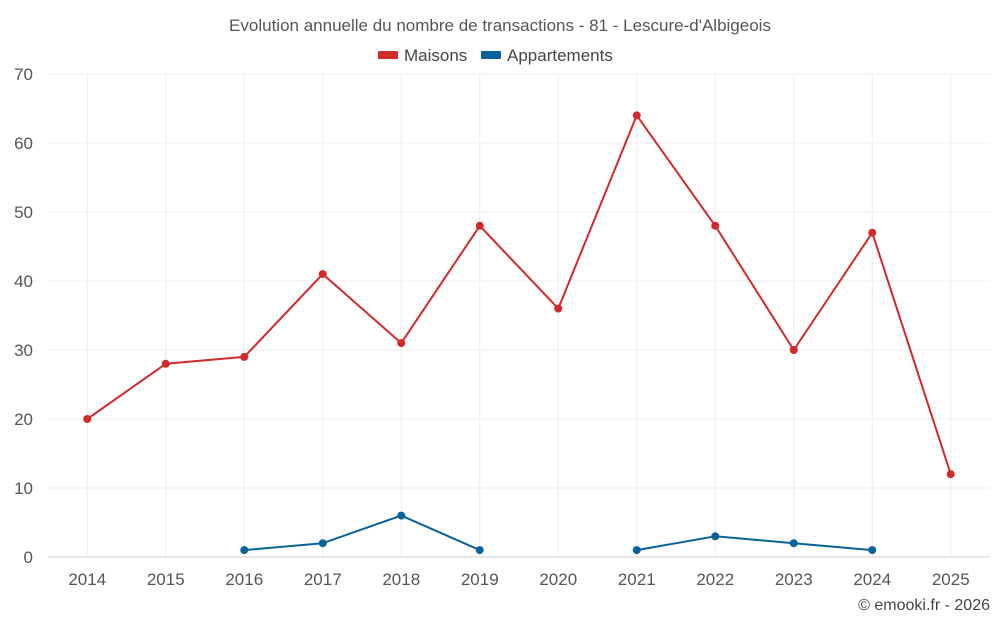 The height and width of the screenshot is (630, 1000). I want to click on legend: Maisons Appartements, so click(495, 55).